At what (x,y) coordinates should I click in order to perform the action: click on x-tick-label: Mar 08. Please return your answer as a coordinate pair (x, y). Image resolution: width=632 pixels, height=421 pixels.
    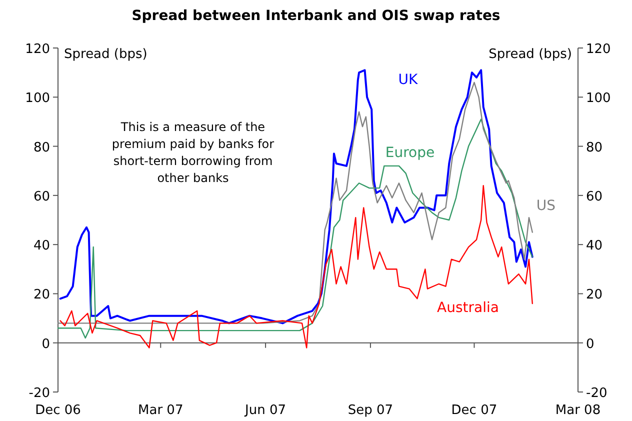
    Looking at the image, I should click on (578, 410).